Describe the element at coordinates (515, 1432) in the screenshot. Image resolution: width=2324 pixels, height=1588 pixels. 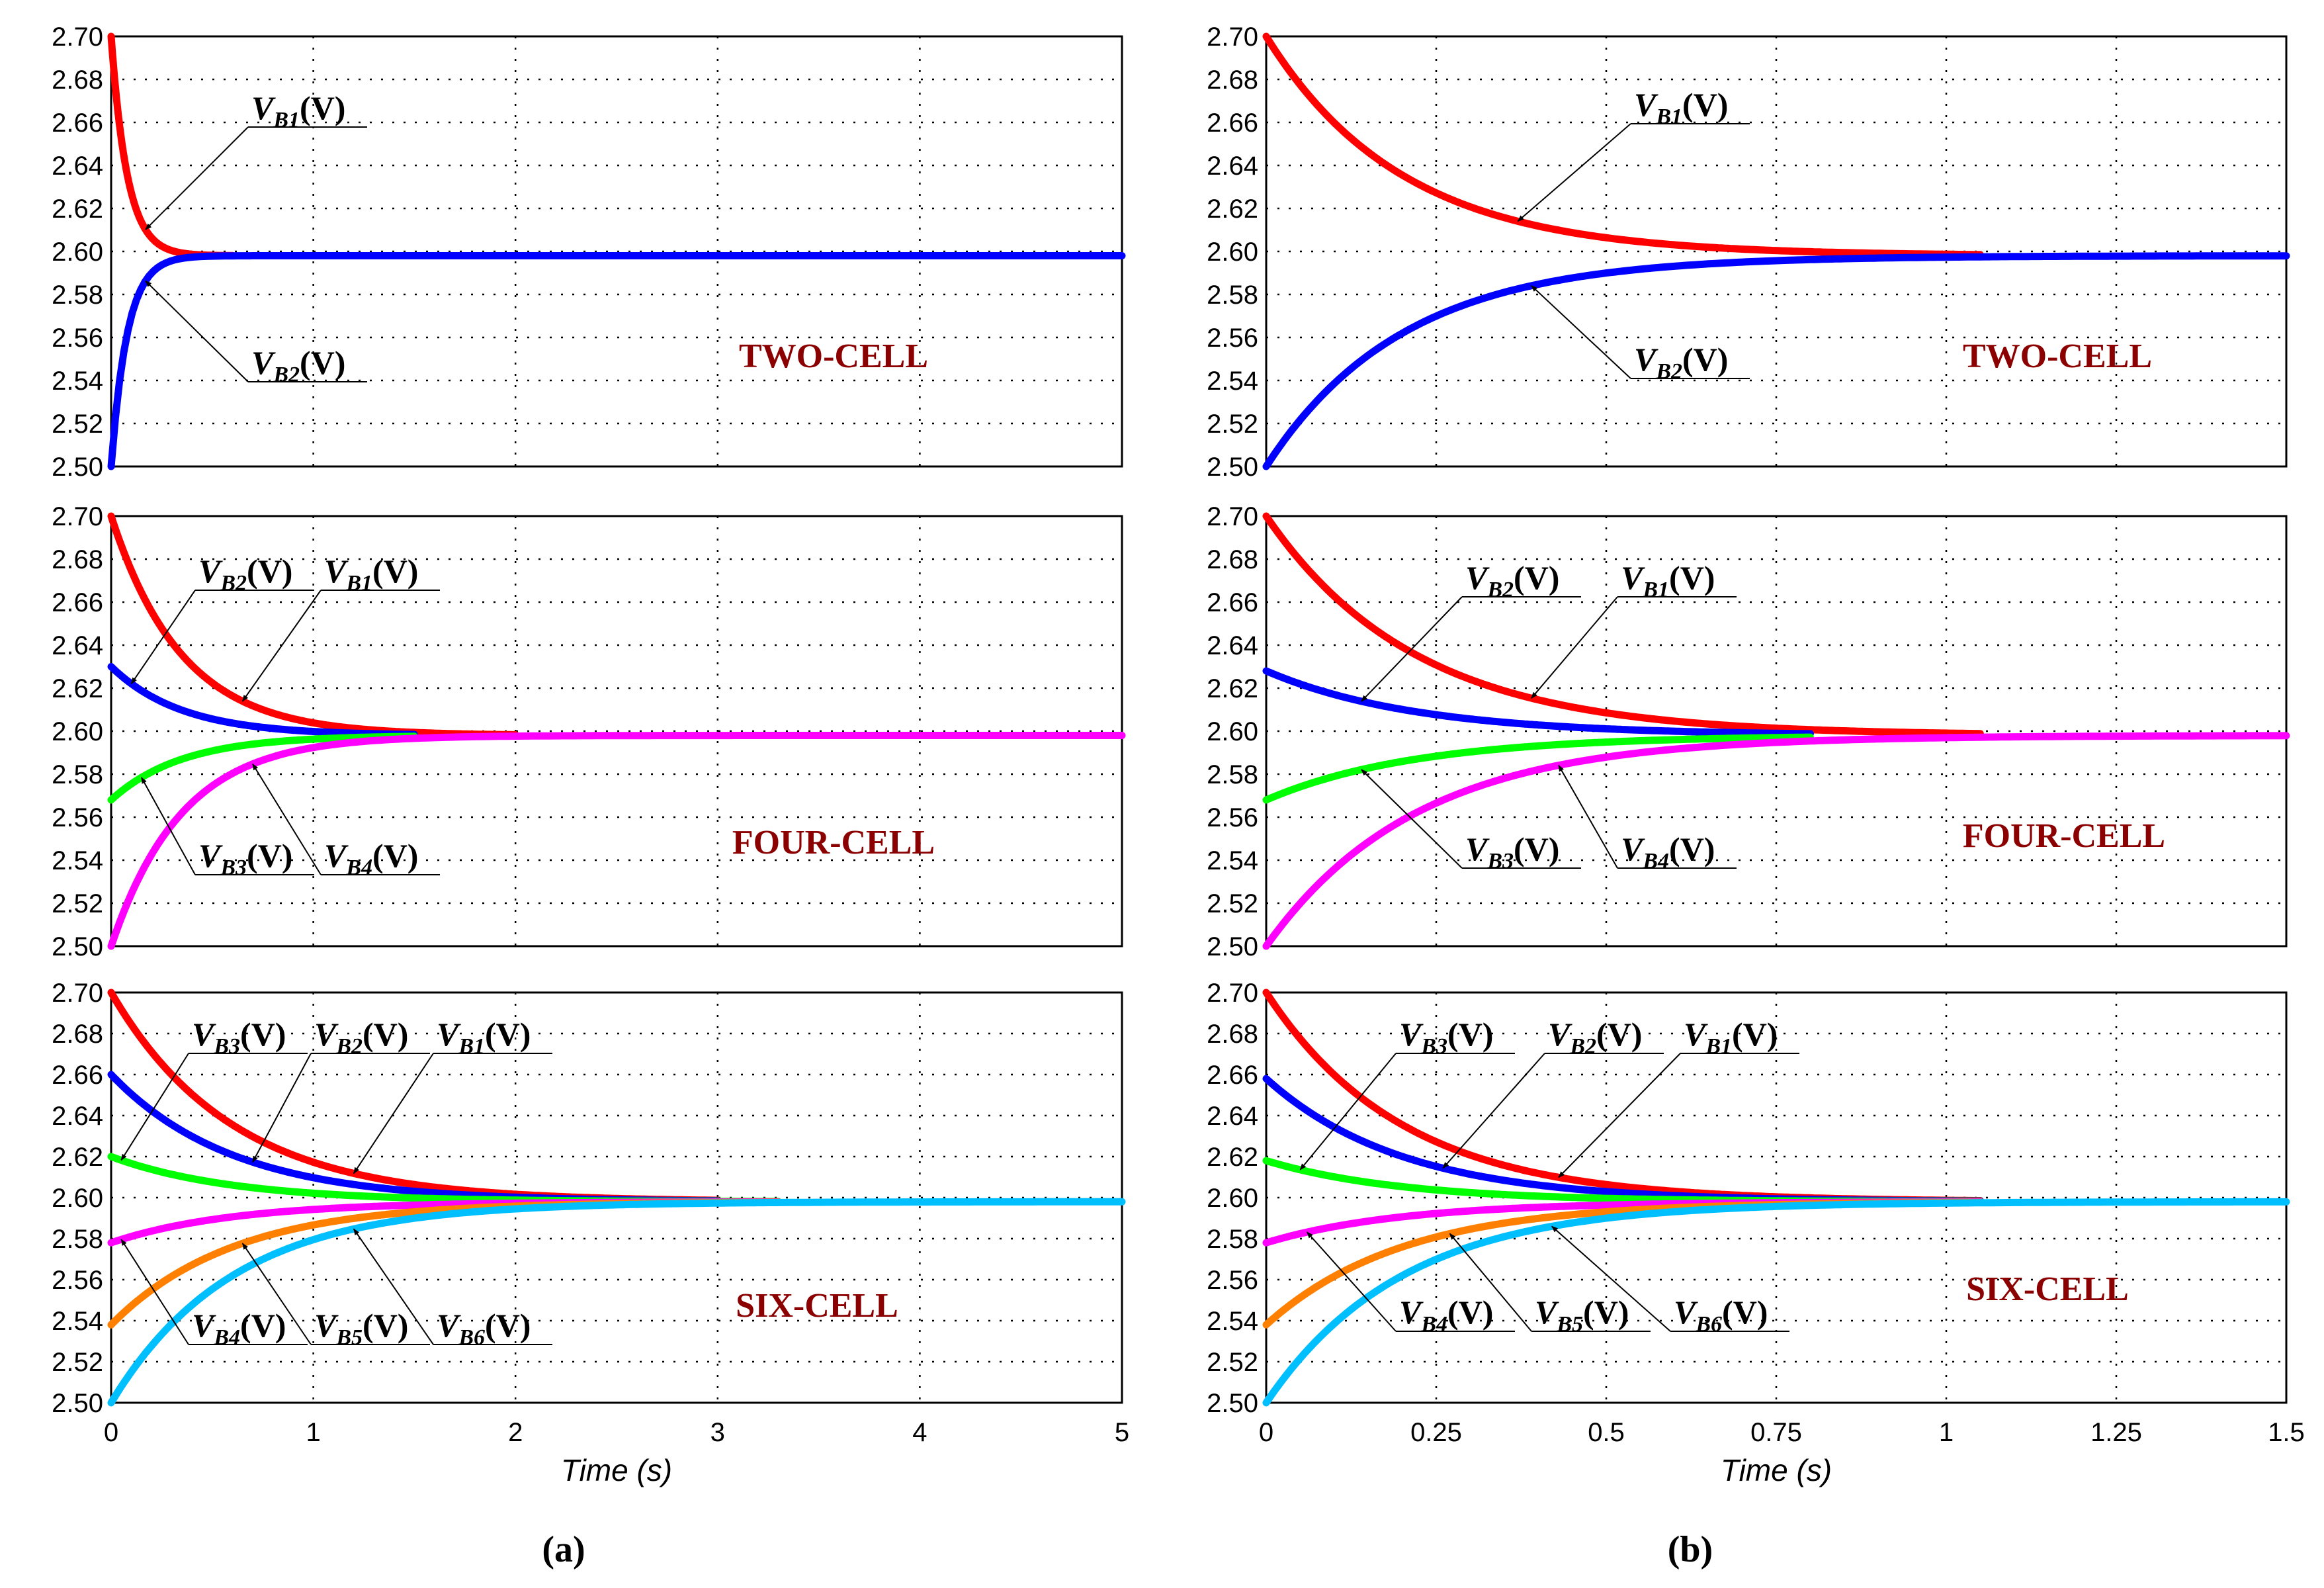
I see `x-tick-label: 2` at that location.